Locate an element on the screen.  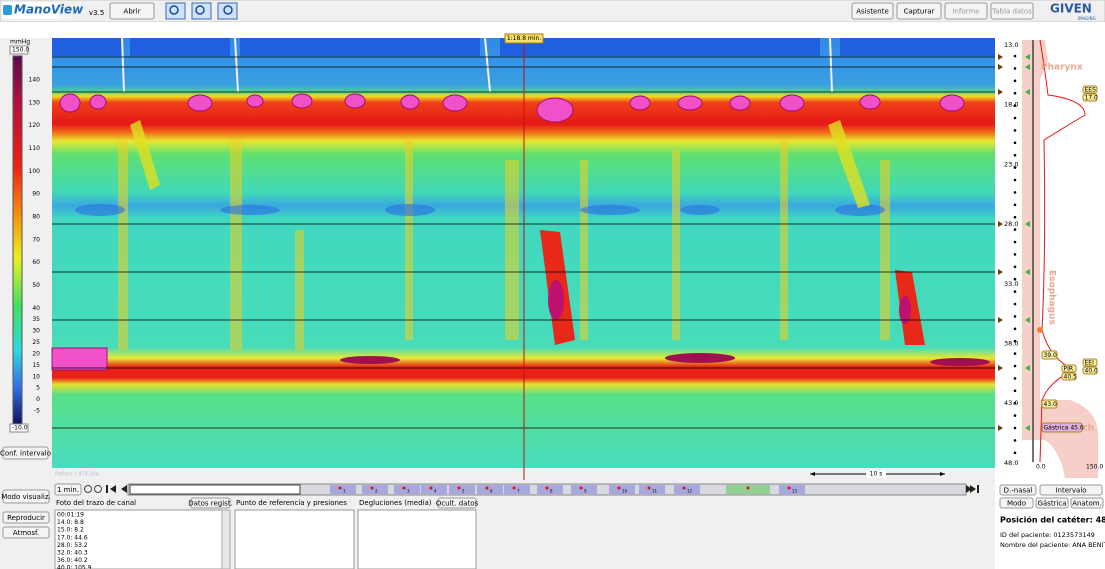
trace-line: 15.0: 8.2 is located at coordinates (70, 530).